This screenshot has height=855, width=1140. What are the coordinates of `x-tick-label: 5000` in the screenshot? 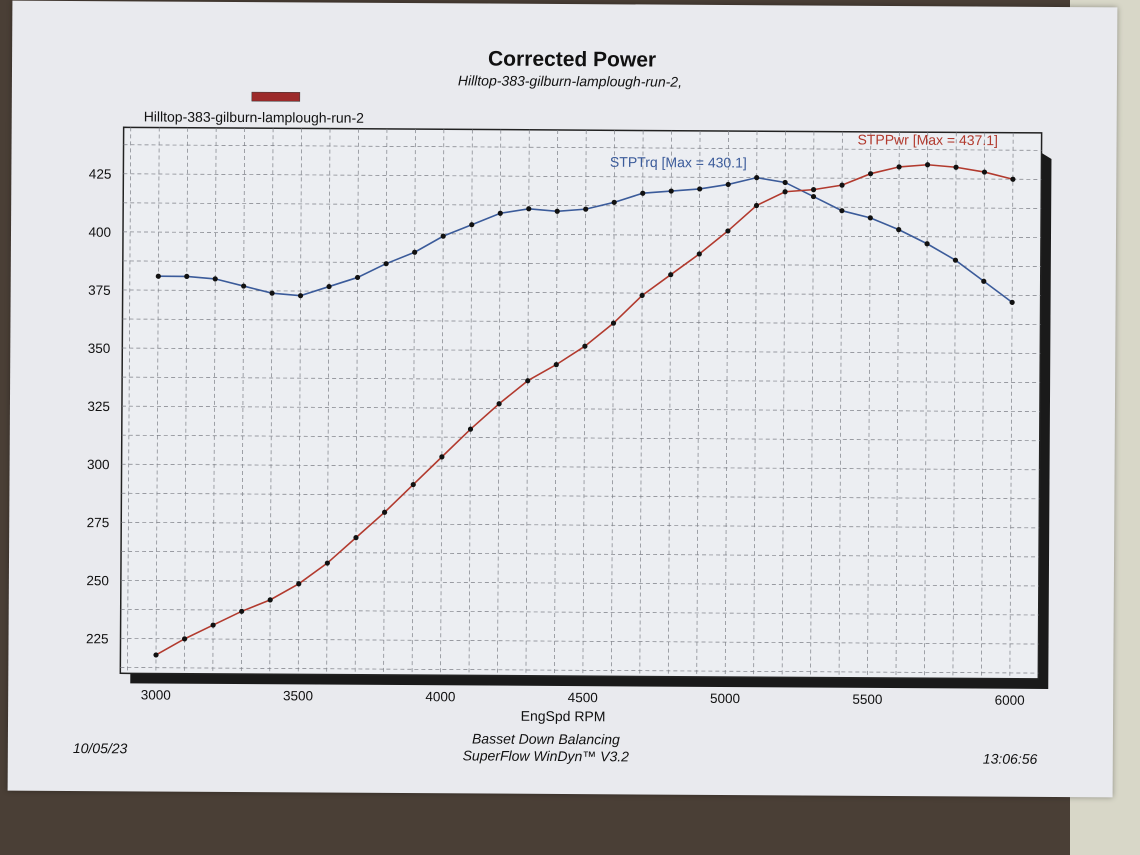 It's located at (725, 698).